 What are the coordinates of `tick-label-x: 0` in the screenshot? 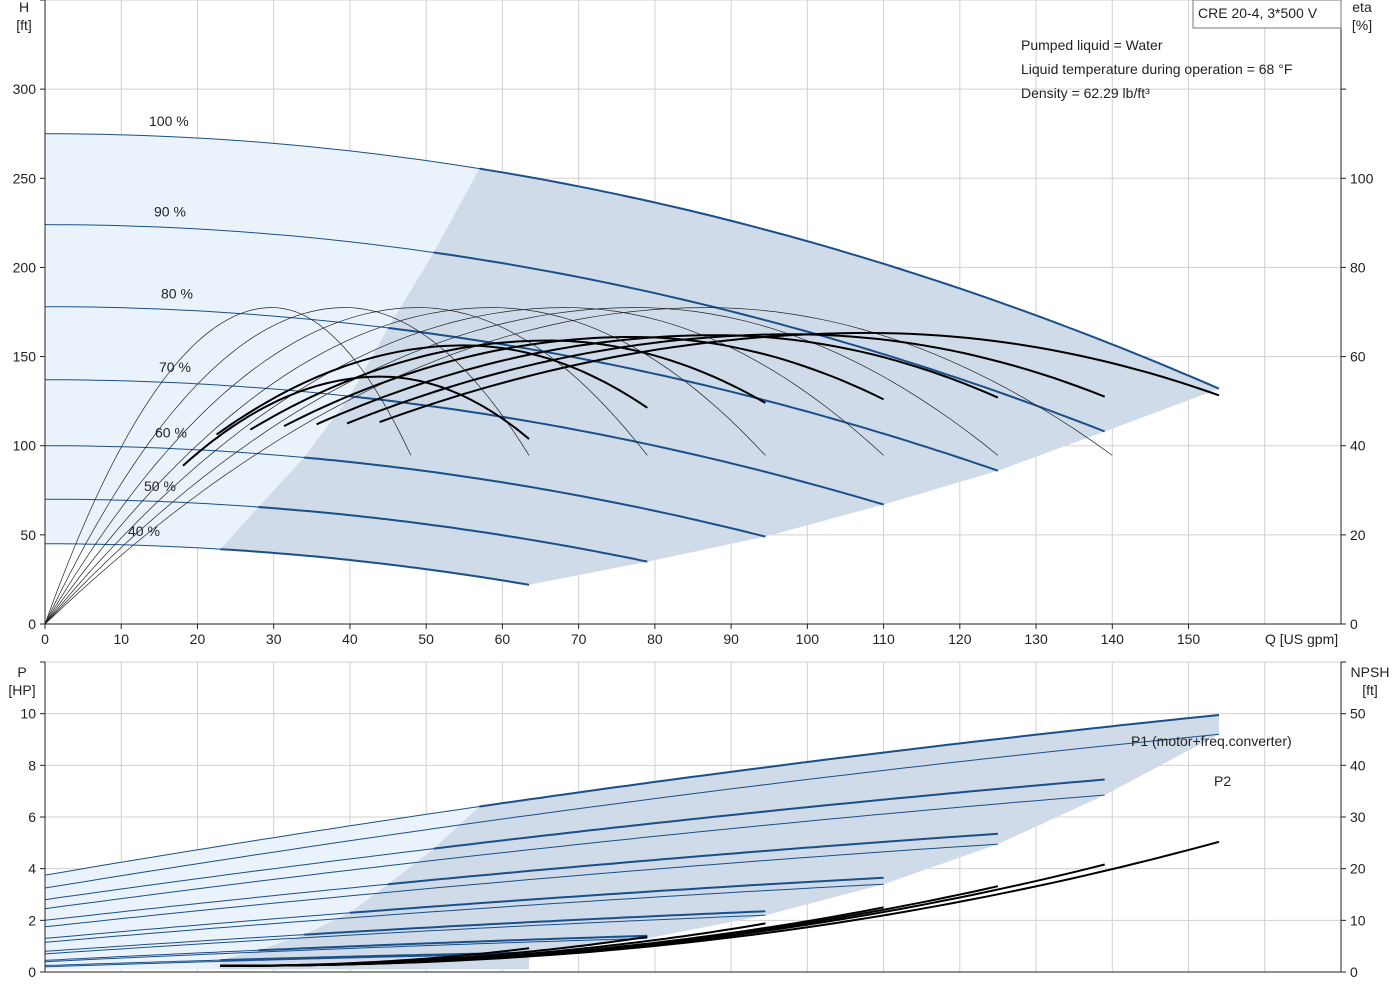 It's located at (45, 639).